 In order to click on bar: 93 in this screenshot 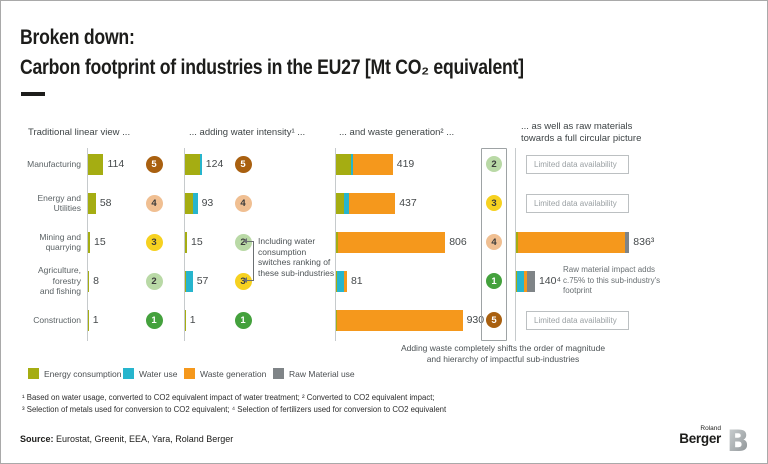, I will do `click(199, 203)`.